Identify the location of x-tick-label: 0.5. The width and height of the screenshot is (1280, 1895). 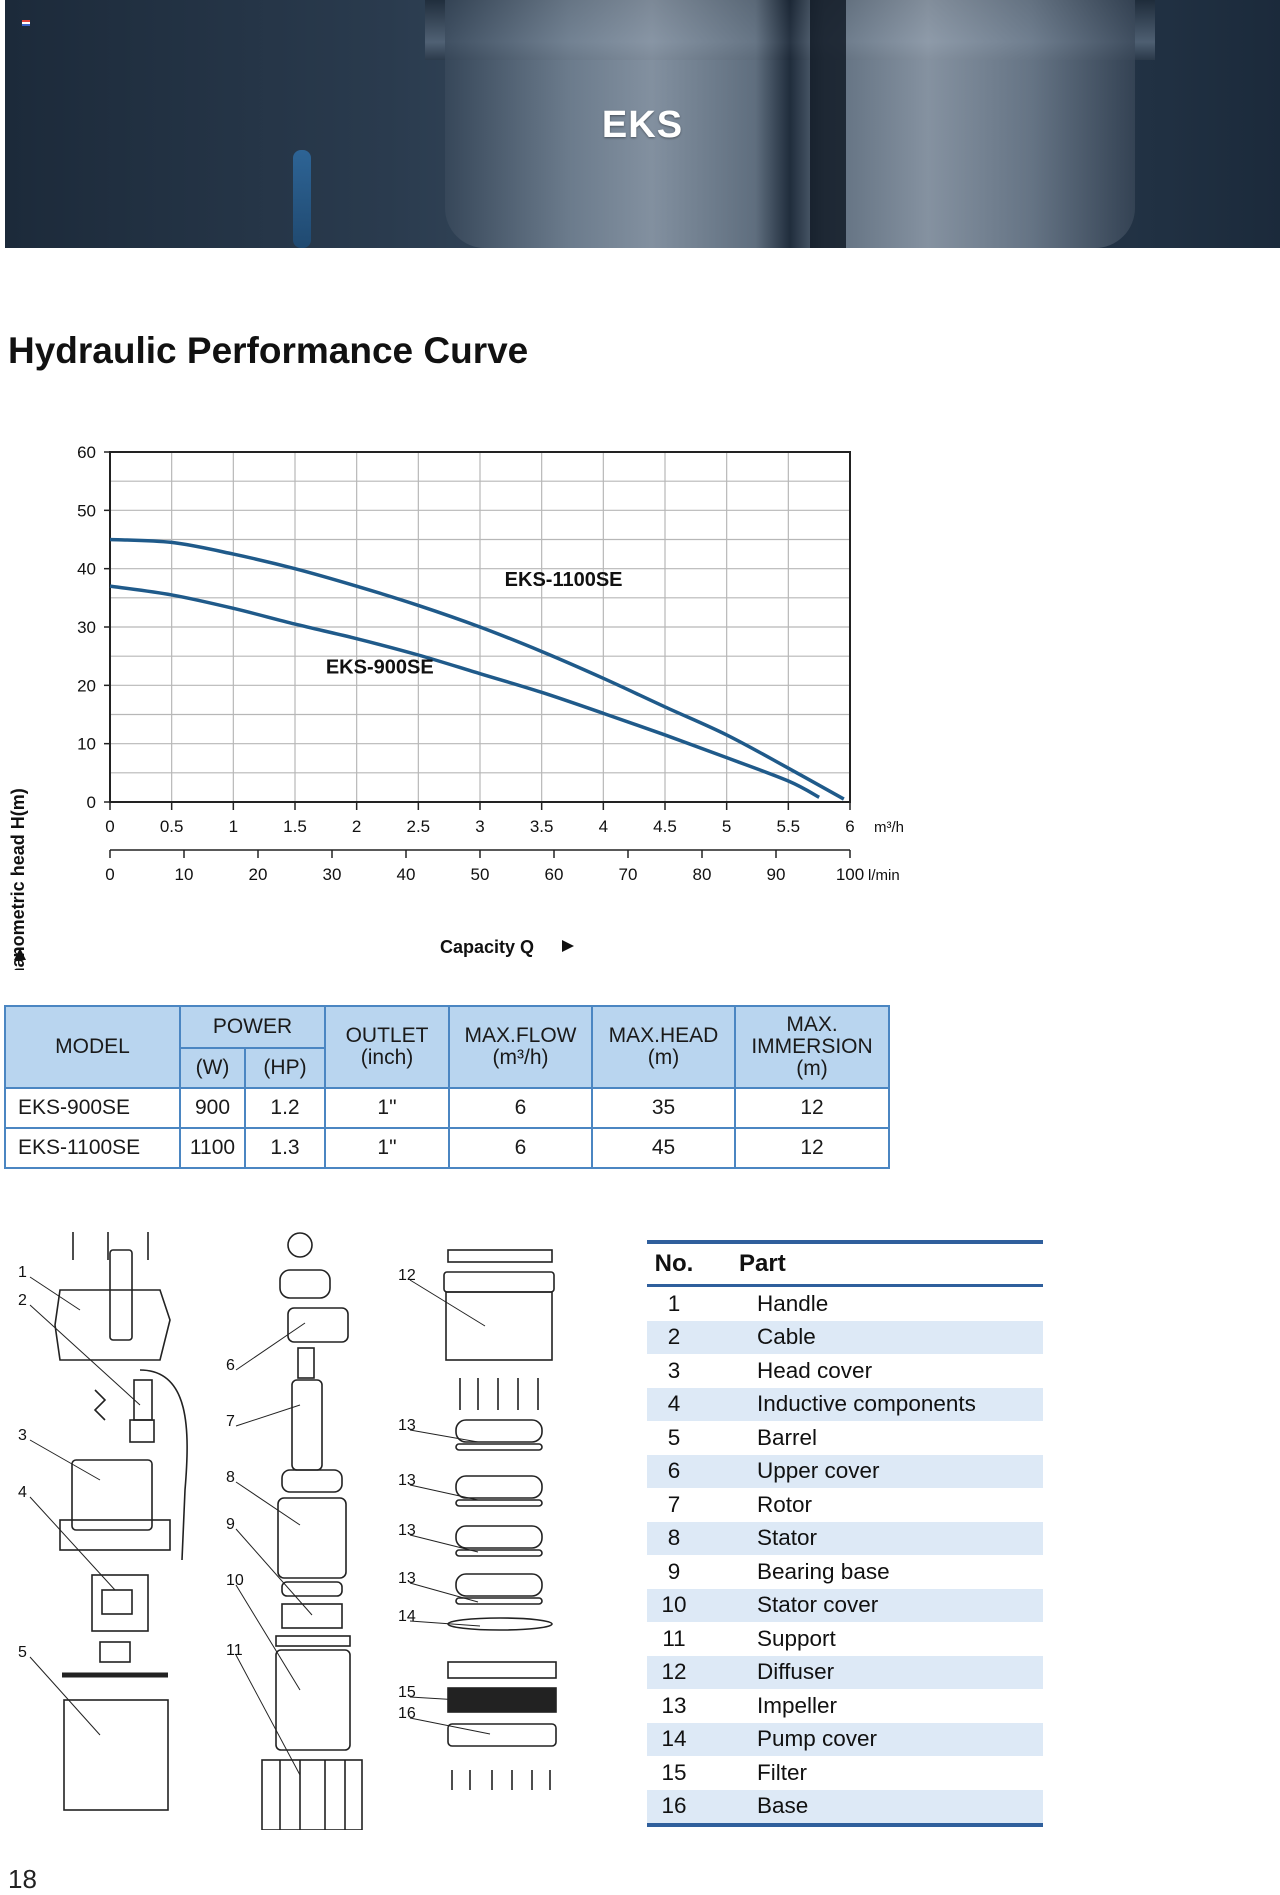
(172, 826).